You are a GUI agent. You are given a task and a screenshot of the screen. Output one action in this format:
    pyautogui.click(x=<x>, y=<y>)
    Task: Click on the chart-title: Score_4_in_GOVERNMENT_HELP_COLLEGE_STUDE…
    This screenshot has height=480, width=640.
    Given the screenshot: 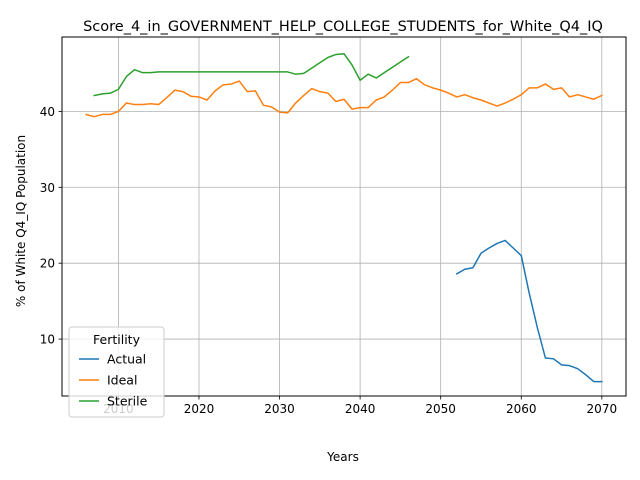 What is the action you would take?
    pyautogui.click(x=343, y=27)
    